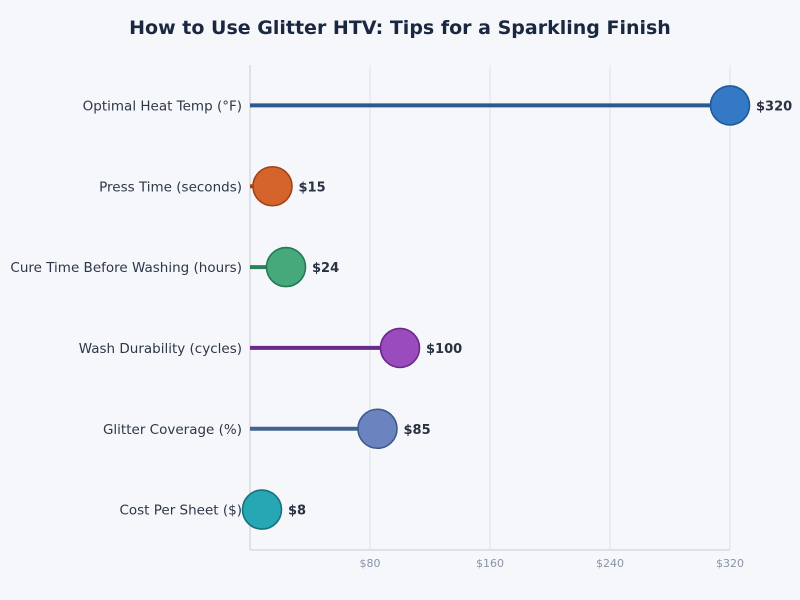 This screenshot has height=600, width=800. Describe the element at coordinates (325, 268) in the screenshot. I see `data-label: $24` at that location.